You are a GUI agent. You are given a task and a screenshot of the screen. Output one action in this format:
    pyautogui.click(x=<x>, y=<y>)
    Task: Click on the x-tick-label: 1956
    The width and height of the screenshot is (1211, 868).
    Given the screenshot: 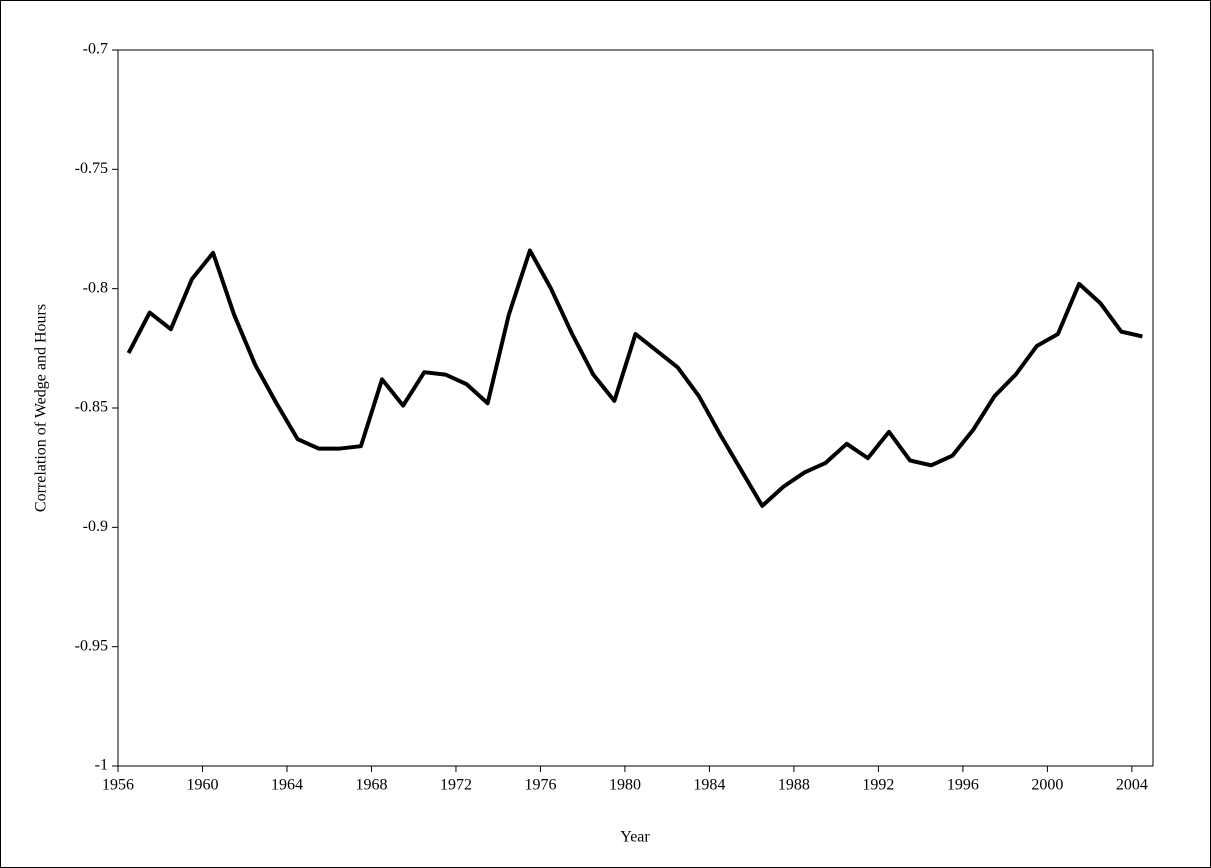 What is the action you would take?
    pyautogui.click(x=118, y=785)
    